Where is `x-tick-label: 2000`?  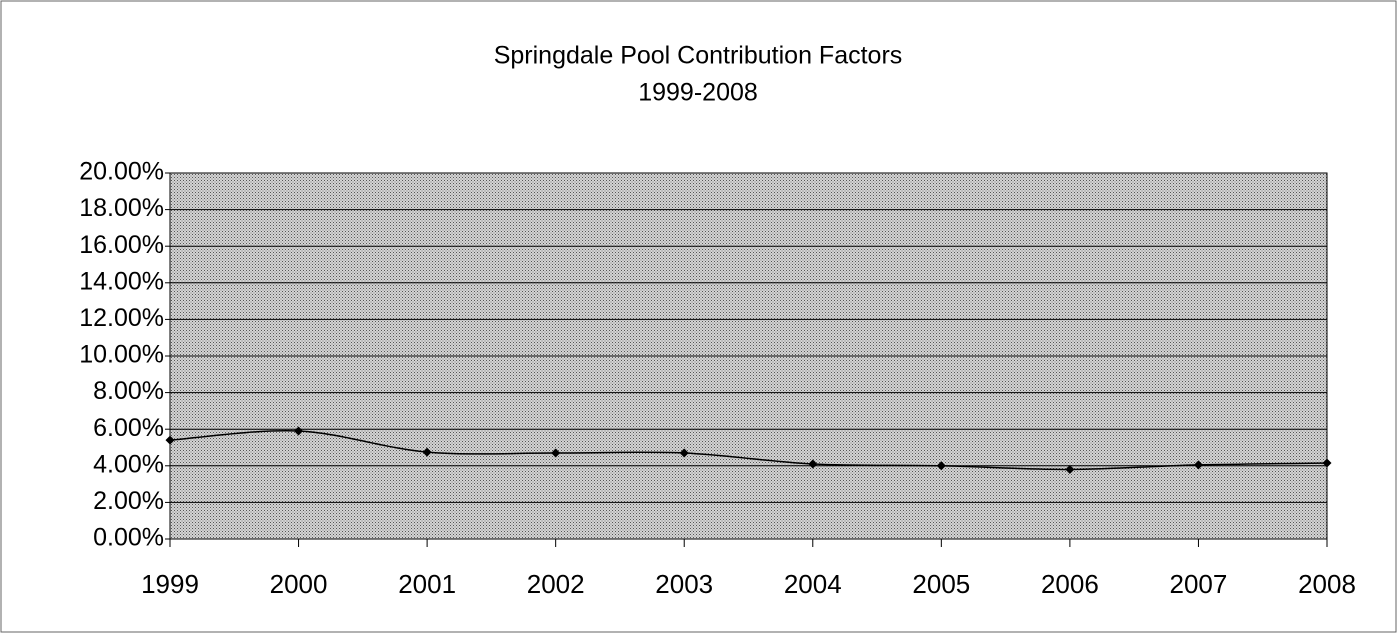 x-tick-label: 2000 is located at coordinates (299, 584).